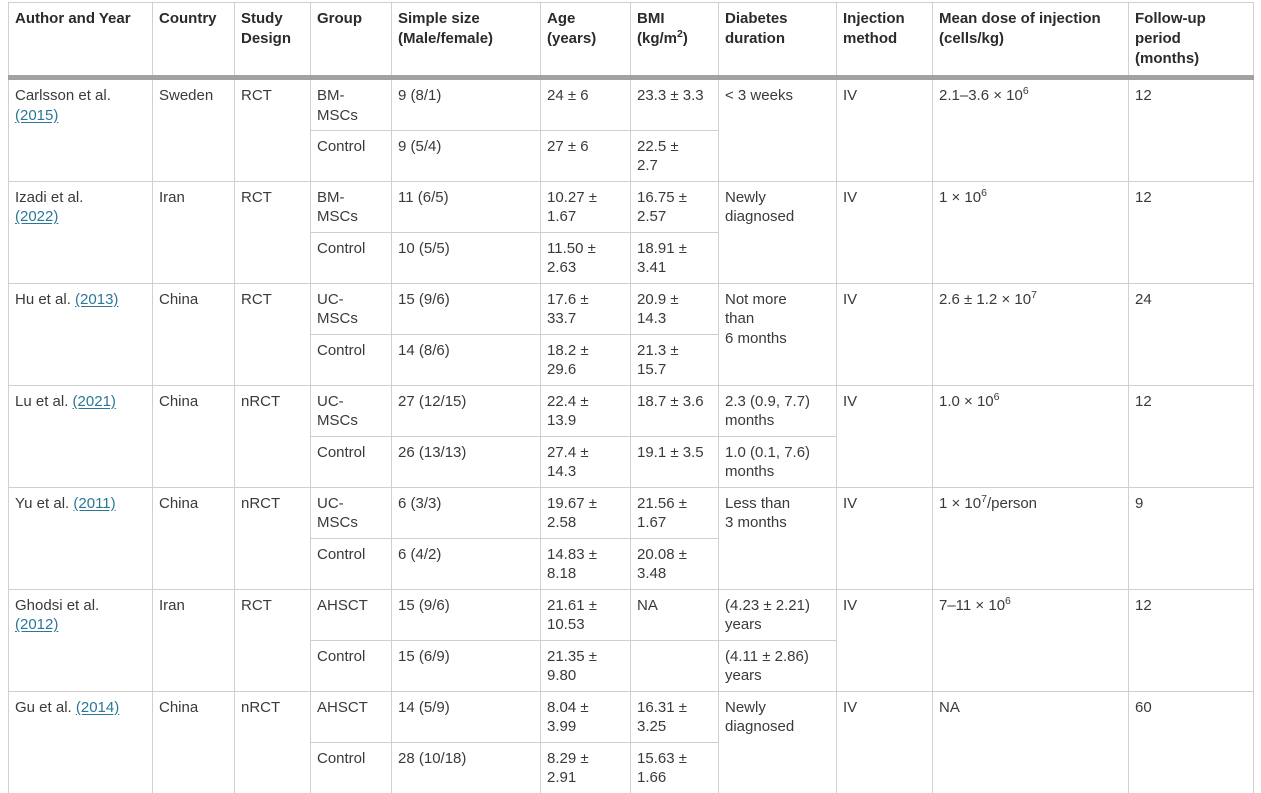 This screenshot has height=793, width=1261. What do you see at coordinates (351, 716) in the screenshot?
I see `cell-group: AHSCT` at bounding box center [351, 716].